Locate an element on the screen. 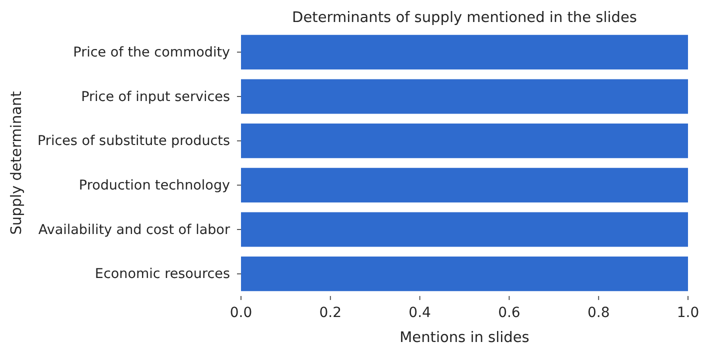 The height and width of the screenshot is (353, 720). x-tick-label: 0.0 is located at coordinates (241, 313).